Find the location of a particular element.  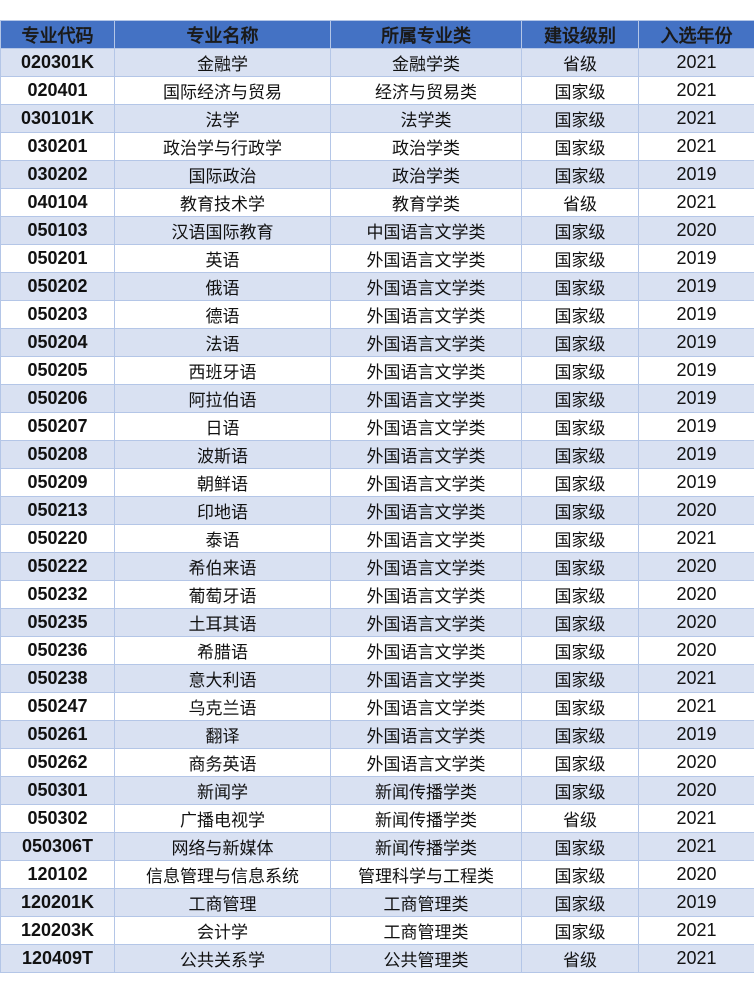

column-header: 建设级别 is located at coordinates (580, 34).